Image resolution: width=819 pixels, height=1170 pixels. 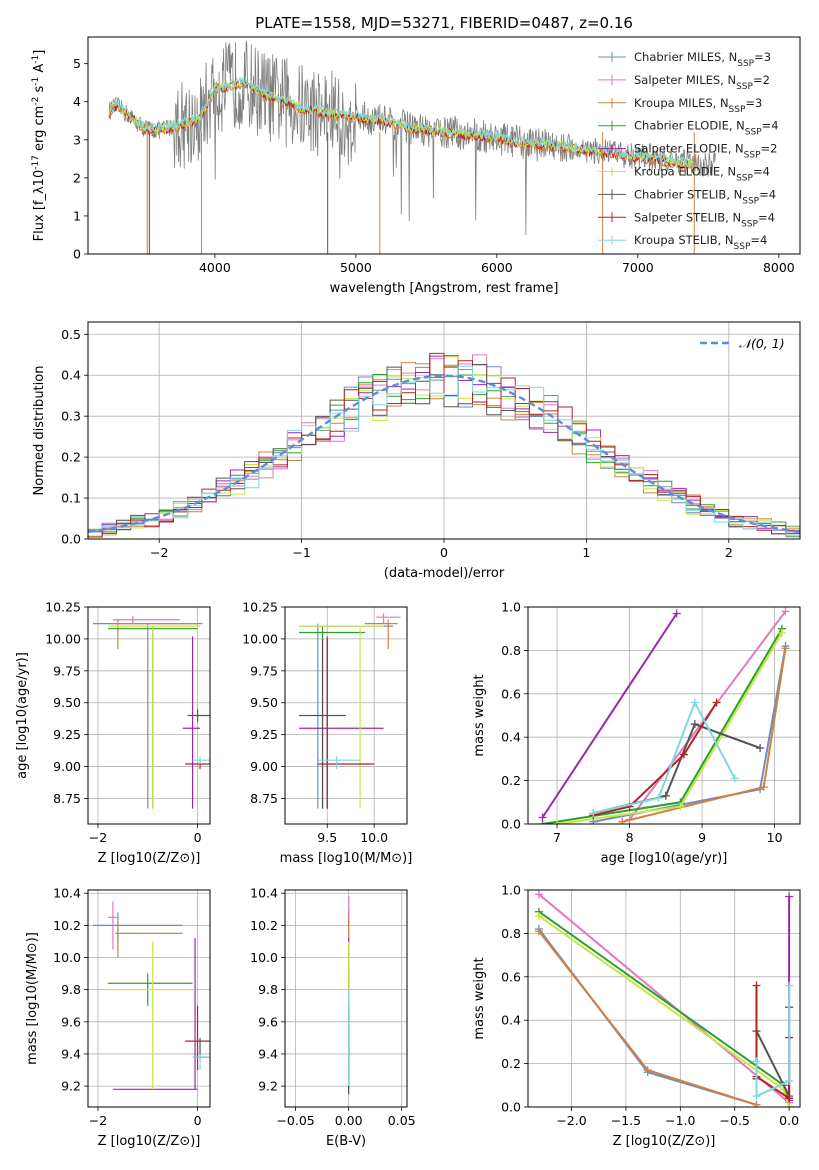 I want to click on legend-label: Kroupa MILES, NSSP=3, so click(x=698, y=105).